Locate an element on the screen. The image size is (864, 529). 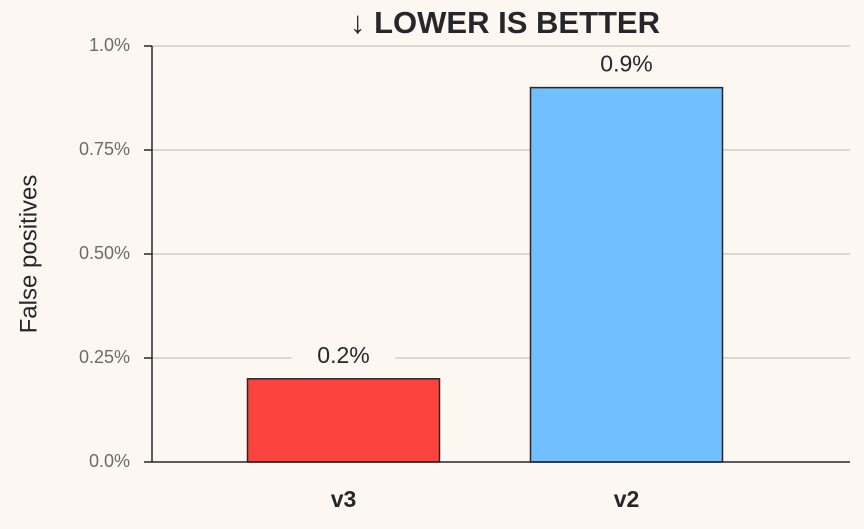
value-label: 0.2% is located at coordinates (343, 355).